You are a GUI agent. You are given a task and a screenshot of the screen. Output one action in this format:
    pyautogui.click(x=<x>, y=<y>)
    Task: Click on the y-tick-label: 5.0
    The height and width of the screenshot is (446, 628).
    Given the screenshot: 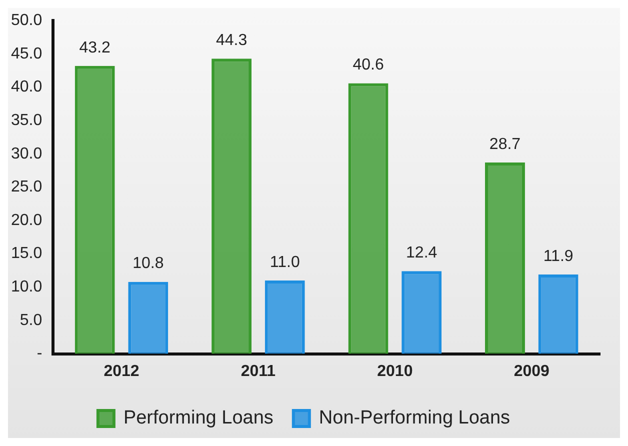 What is the action you would take?
    pyautogui.click(x=31, y=320)
    